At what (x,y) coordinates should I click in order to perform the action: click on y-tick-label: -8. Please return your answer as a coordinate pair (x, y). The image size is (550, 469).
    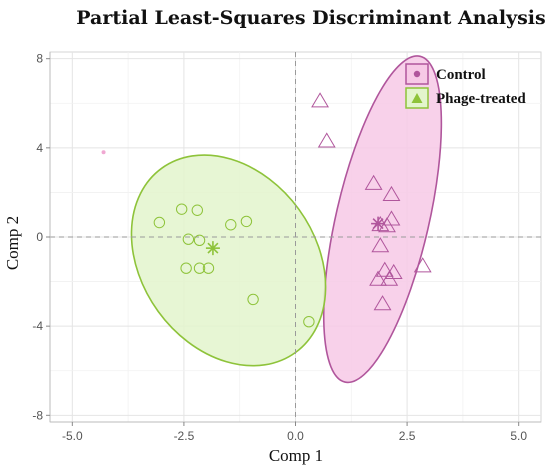
    Looking at the image, I should click on (37, 415).